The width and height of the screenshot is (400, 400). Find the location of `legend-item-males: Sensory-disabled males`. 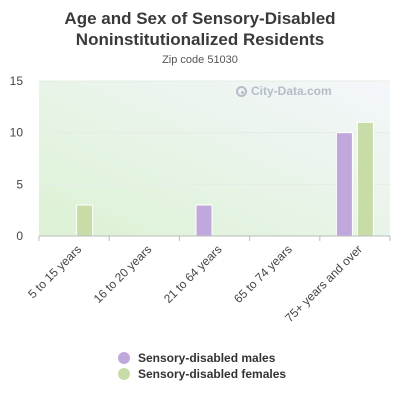

legend-item-males: Sensory-disabled males is located at coordinates (202, 358).